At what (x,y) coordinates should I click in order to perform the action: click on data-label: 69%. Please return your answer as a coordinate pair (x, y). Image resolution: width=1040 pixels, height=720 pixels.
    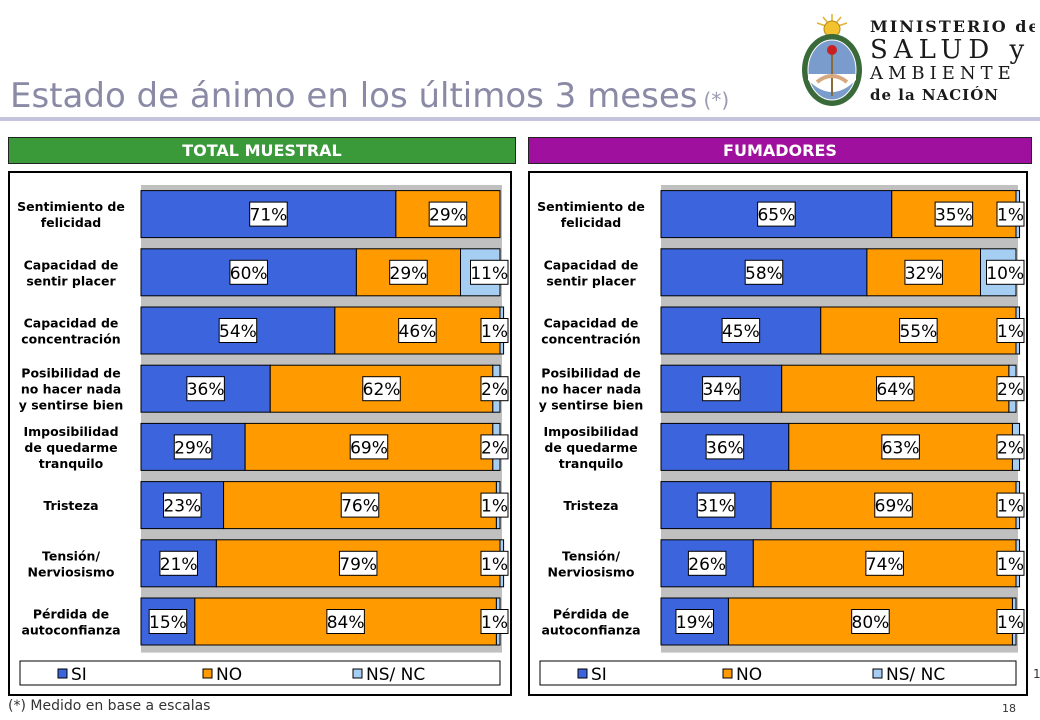
    Looking at the image, I should click on (369, 448).